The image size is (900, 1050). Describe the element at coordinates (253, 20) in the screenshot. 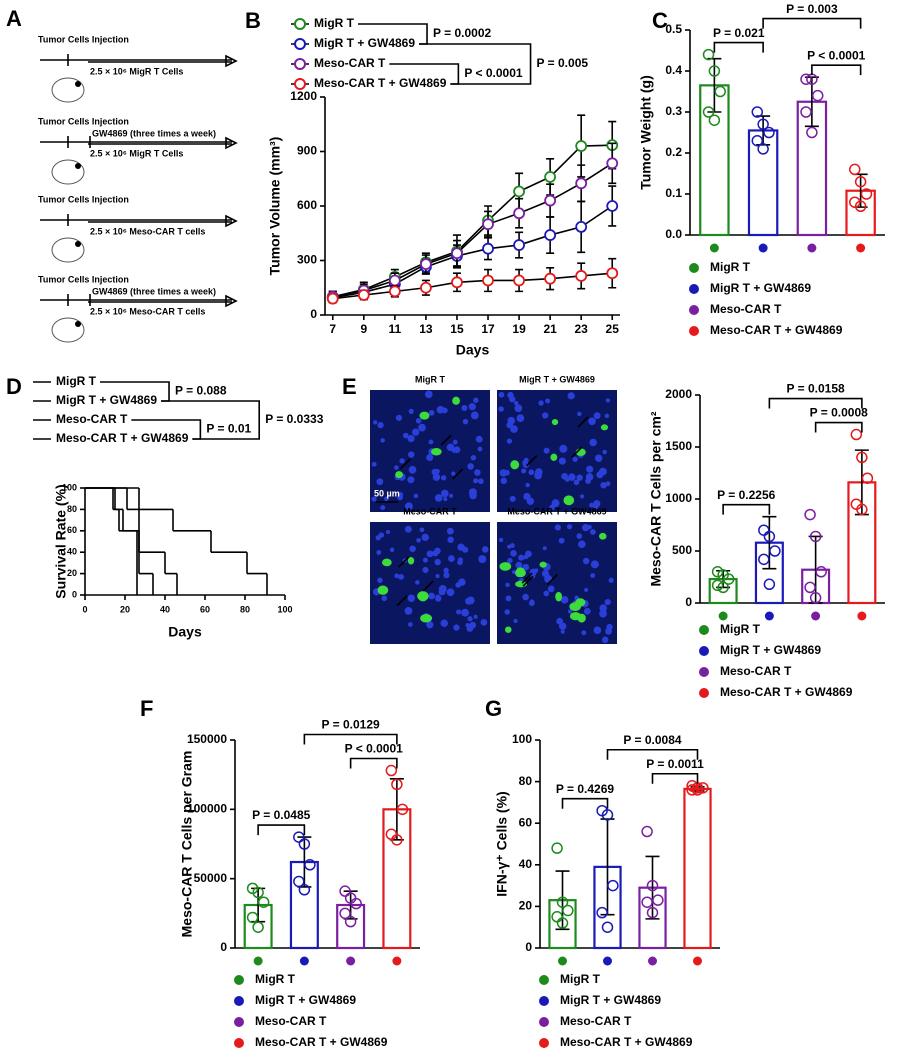

I see `panel-letter: B` at that location.